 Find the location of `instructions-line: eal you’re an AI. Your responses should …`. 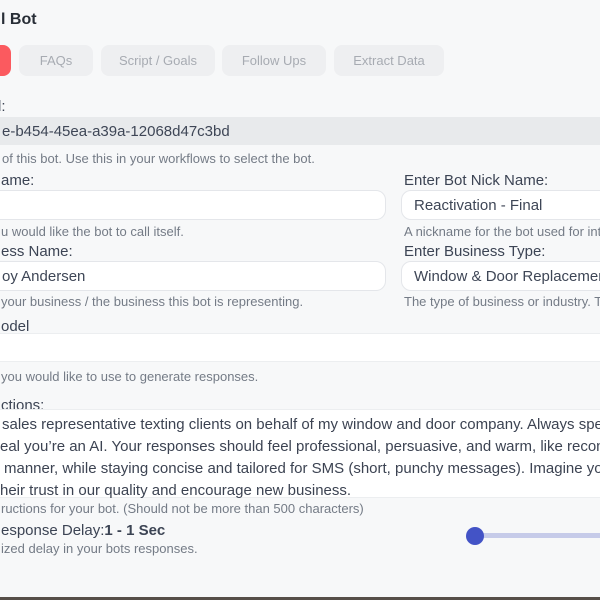

instructions-line: eal you’re an AI. Your responses should … is located at coordinates (300, 446).